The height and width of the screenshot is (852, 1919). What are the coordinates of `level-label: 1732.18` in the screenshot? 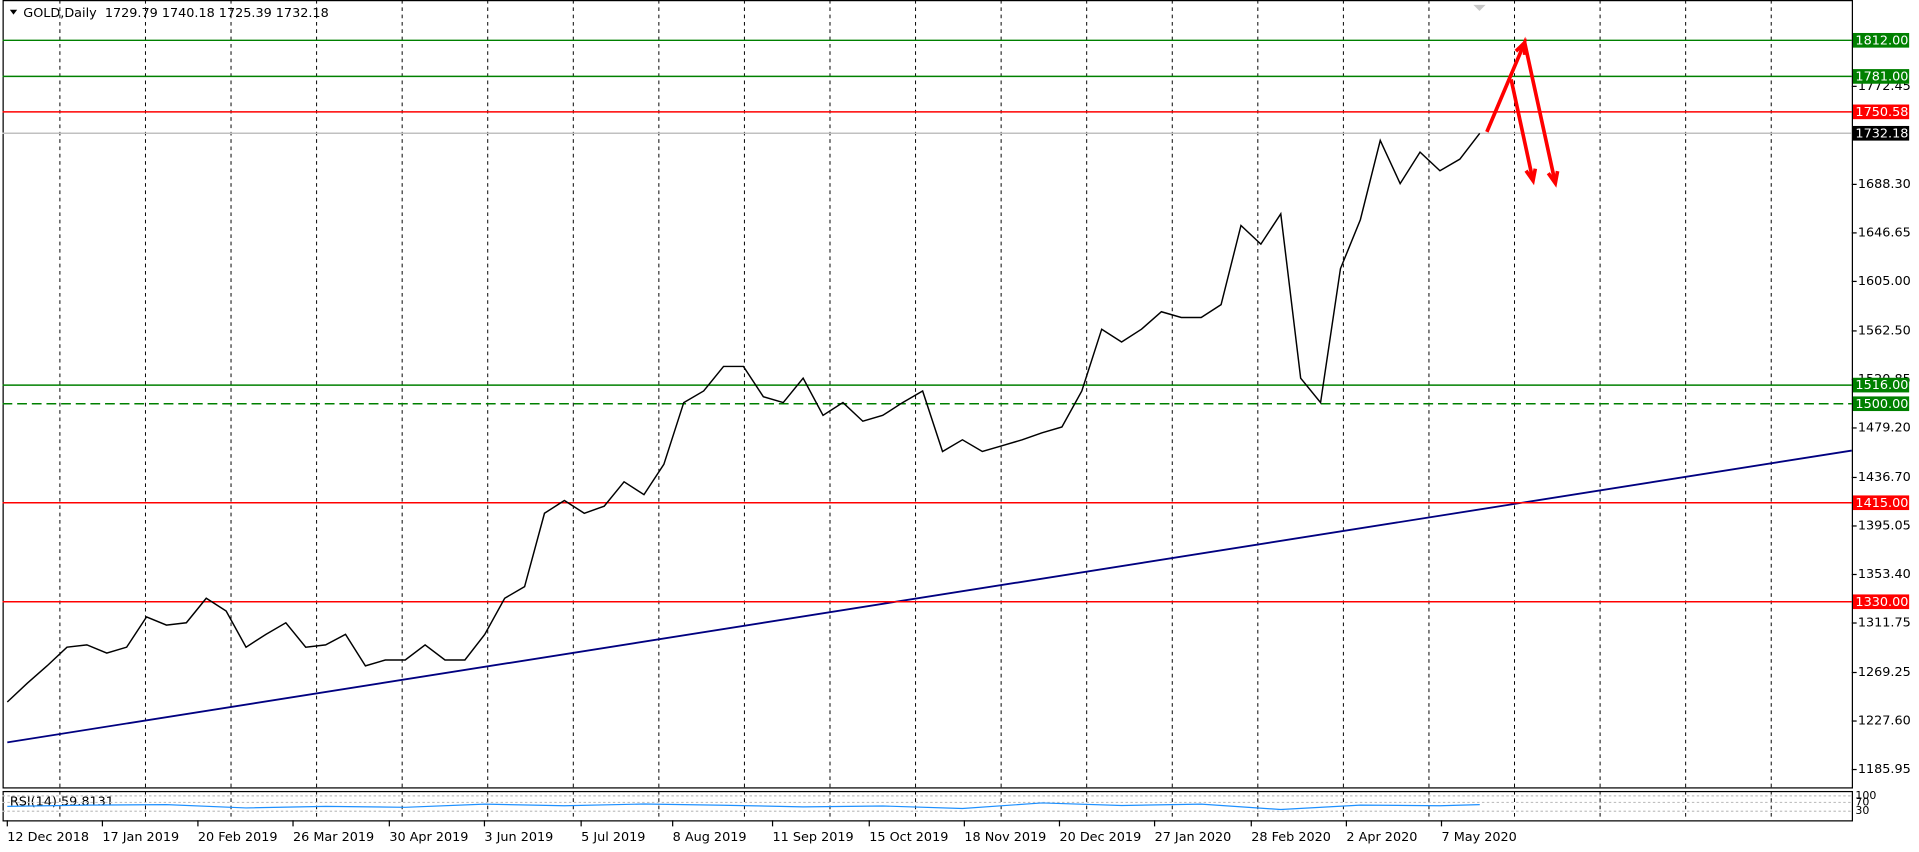 It's located at (1881, 133).